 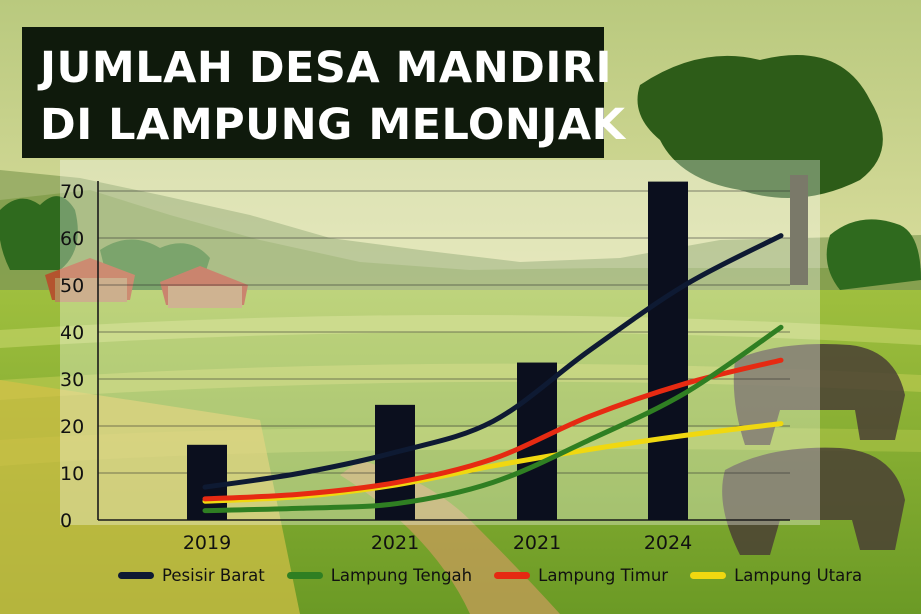 I want to click on y-tick-label: 20, so click(x=72, y=427).